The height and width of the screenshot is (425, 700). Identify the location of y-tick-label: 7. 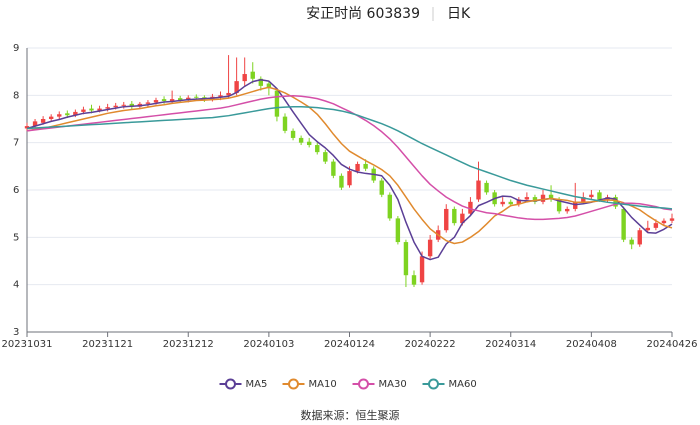
(16, 143).